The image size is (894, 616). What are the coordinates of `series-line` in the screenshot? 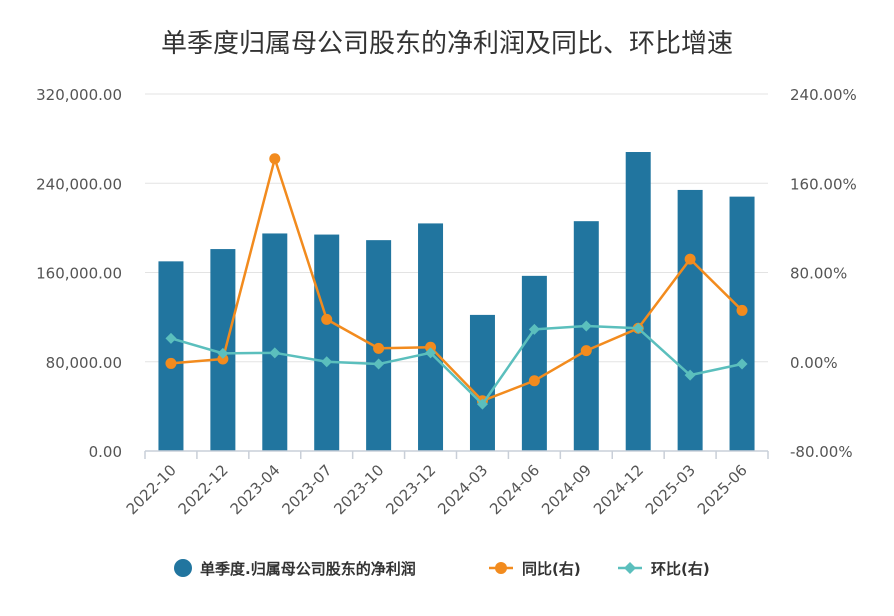 It's located at (456, 365).